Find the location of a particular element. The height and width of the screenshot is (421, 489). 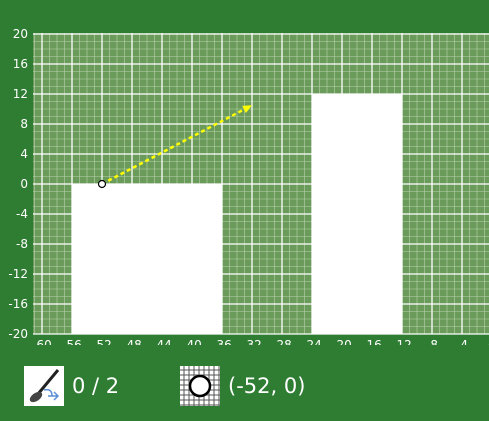

y-tick-label: 12 is located at coordinates (20, 94).